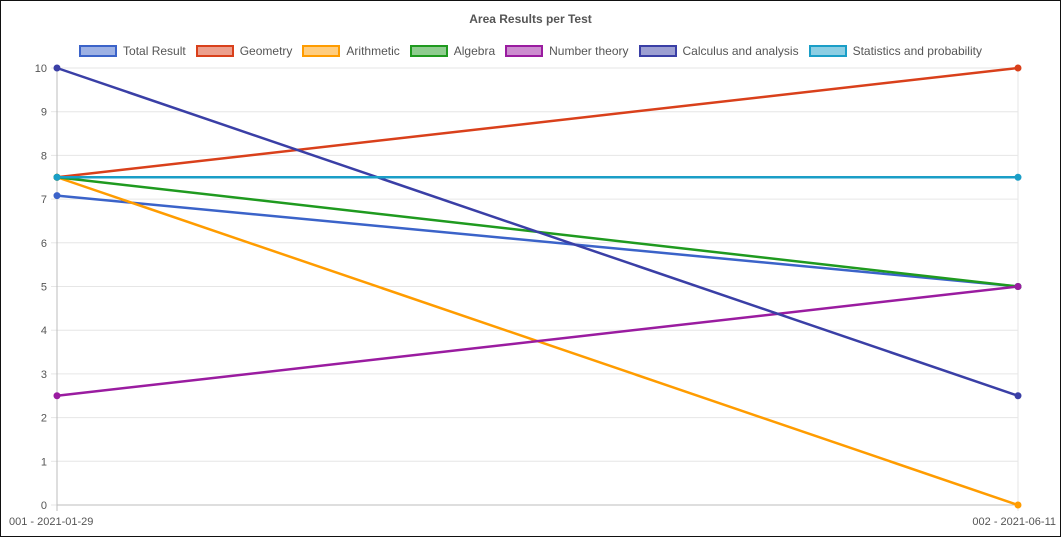  I want to click on y-tick-label: 7, so click(44, 200).